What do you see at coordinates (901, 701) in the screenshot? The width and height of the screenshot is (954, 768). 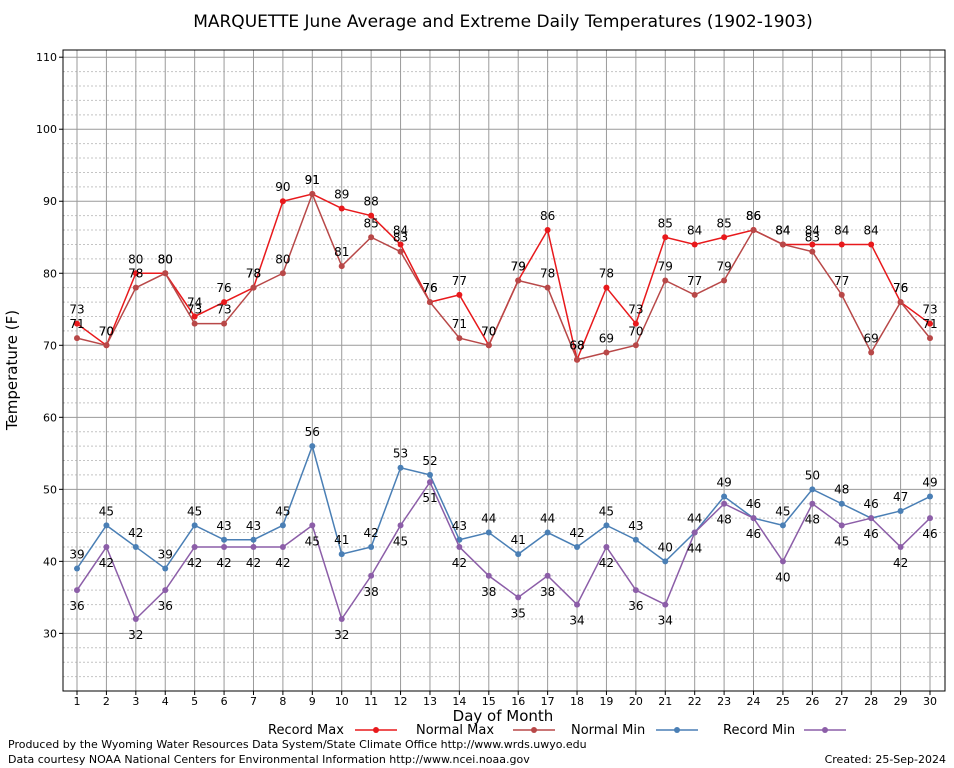 I see `x-tick-label: 29` at bounding box center [901, 701].